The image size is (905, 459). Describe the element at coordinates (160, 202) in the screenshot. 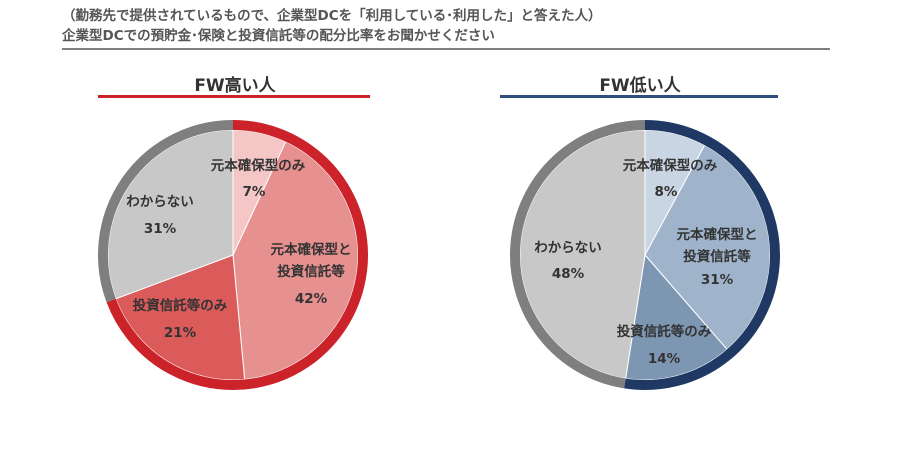

I see `pie-label-unknown-fw-high: わからない` at that location.